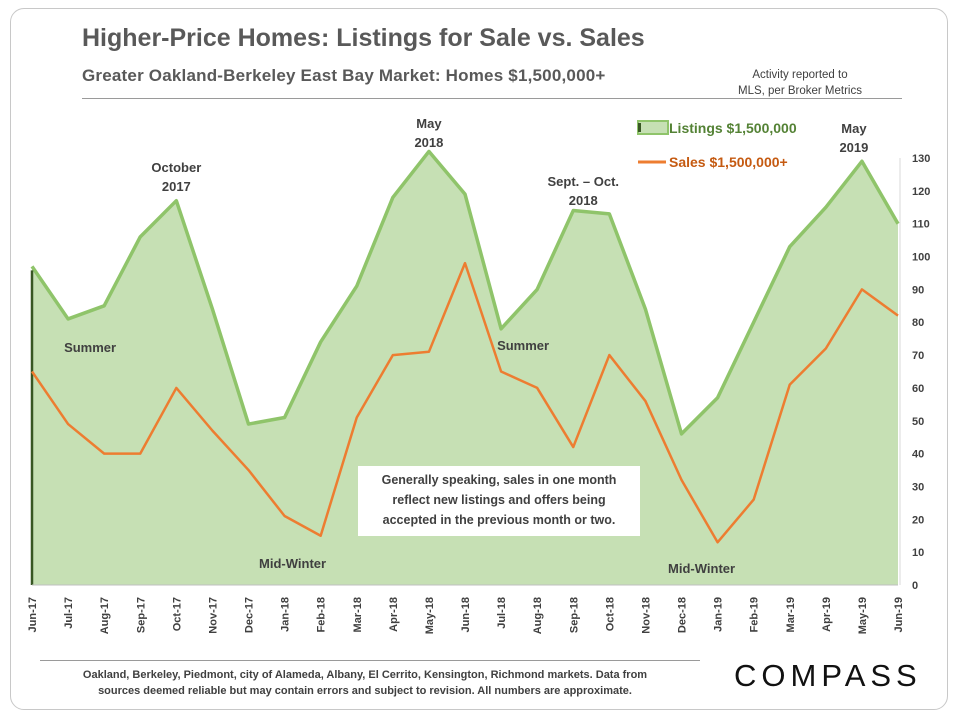 The width and height of the screenshot is (960, 720). What do you see at coordinates (538, 615) in the screenshot?
I see `x-tick-label: Aug-18` at bounding box center [538, 615].